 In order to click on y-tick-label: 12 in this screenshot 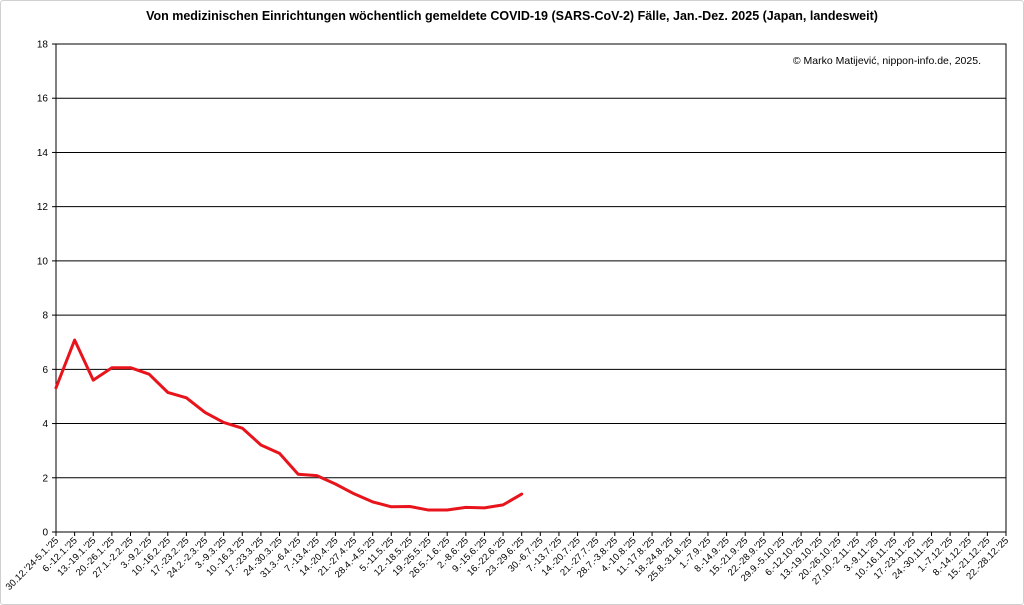, I will do `click(43, 207)`.